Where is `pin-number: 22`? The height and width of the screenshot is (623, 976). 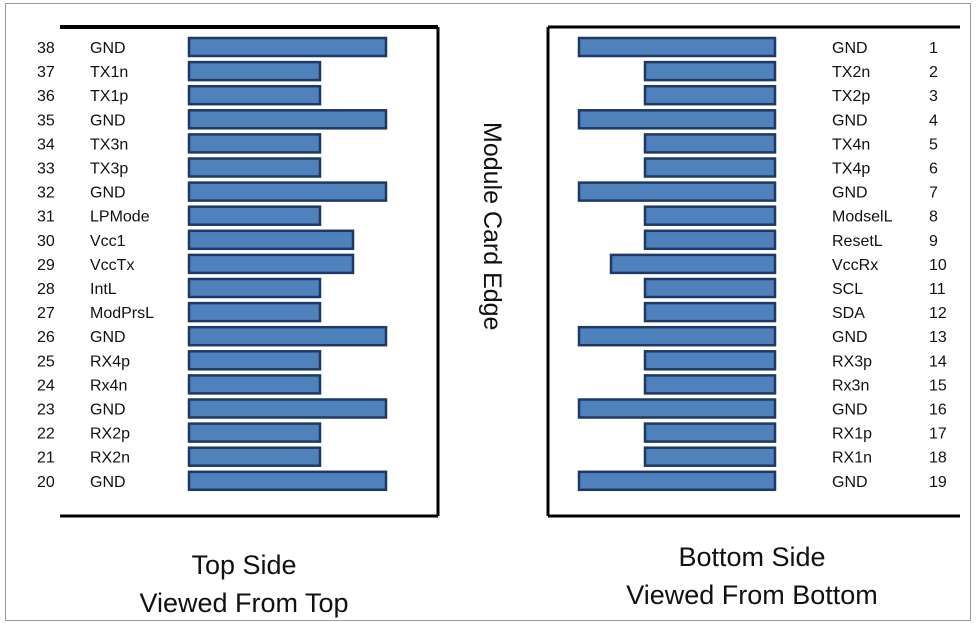
pin-number: 22 is located at coordinates (46, 434).